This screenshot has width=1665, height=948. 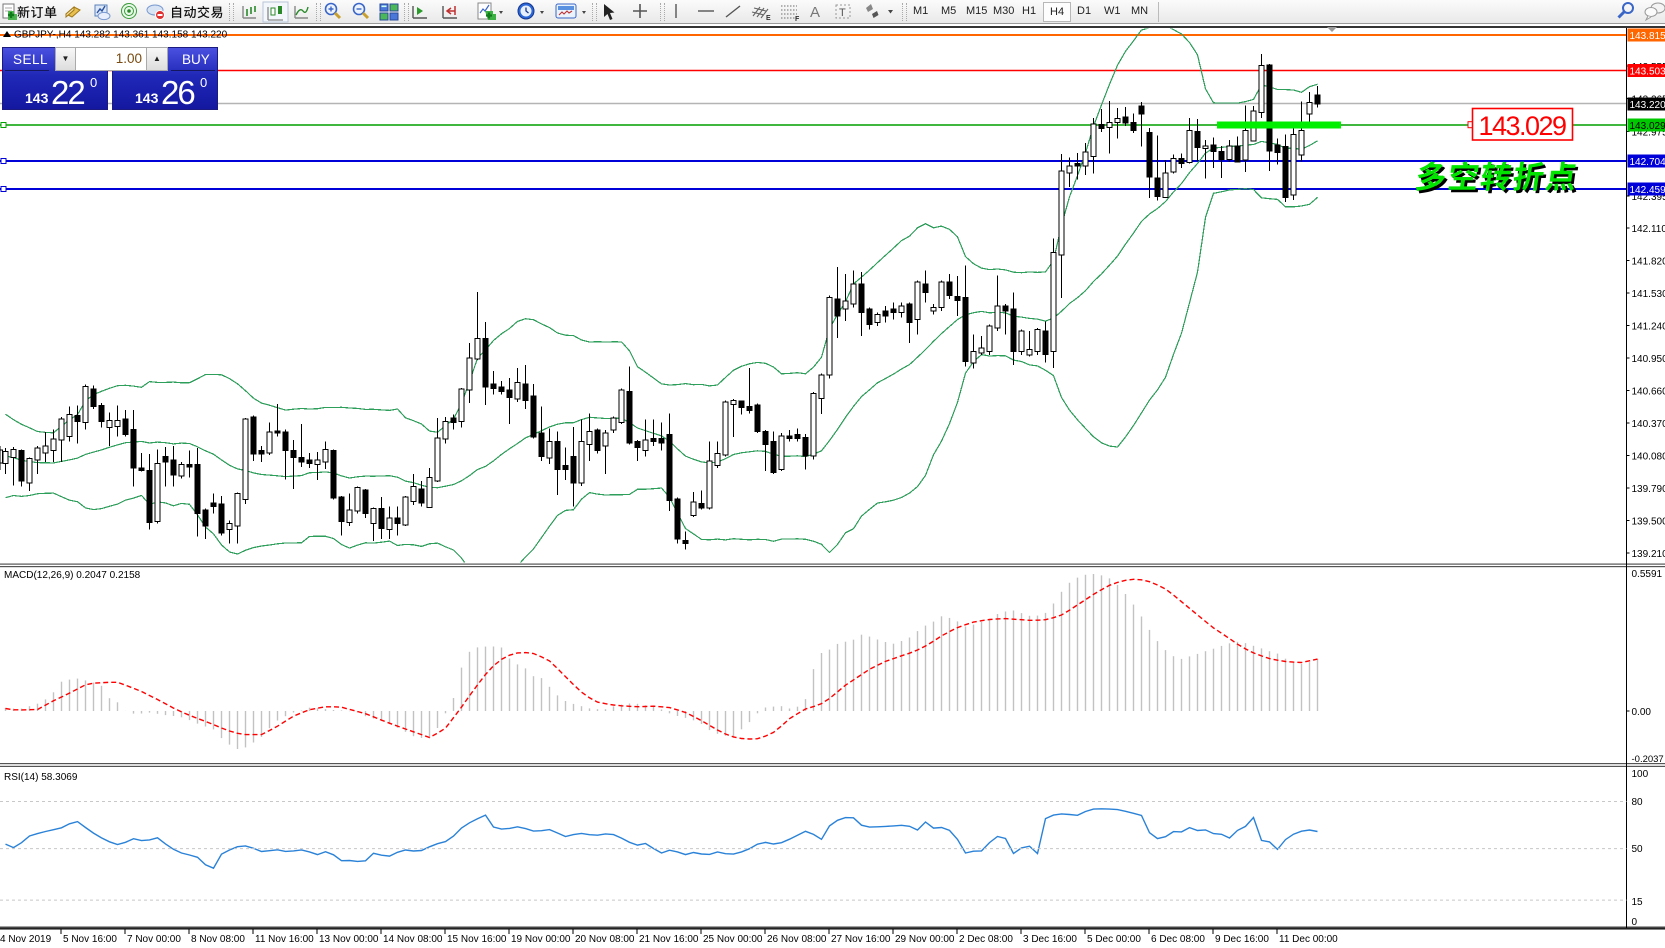 I want to click on svg-text: 9 Dec 16:00, so click(x=1242, y=939).